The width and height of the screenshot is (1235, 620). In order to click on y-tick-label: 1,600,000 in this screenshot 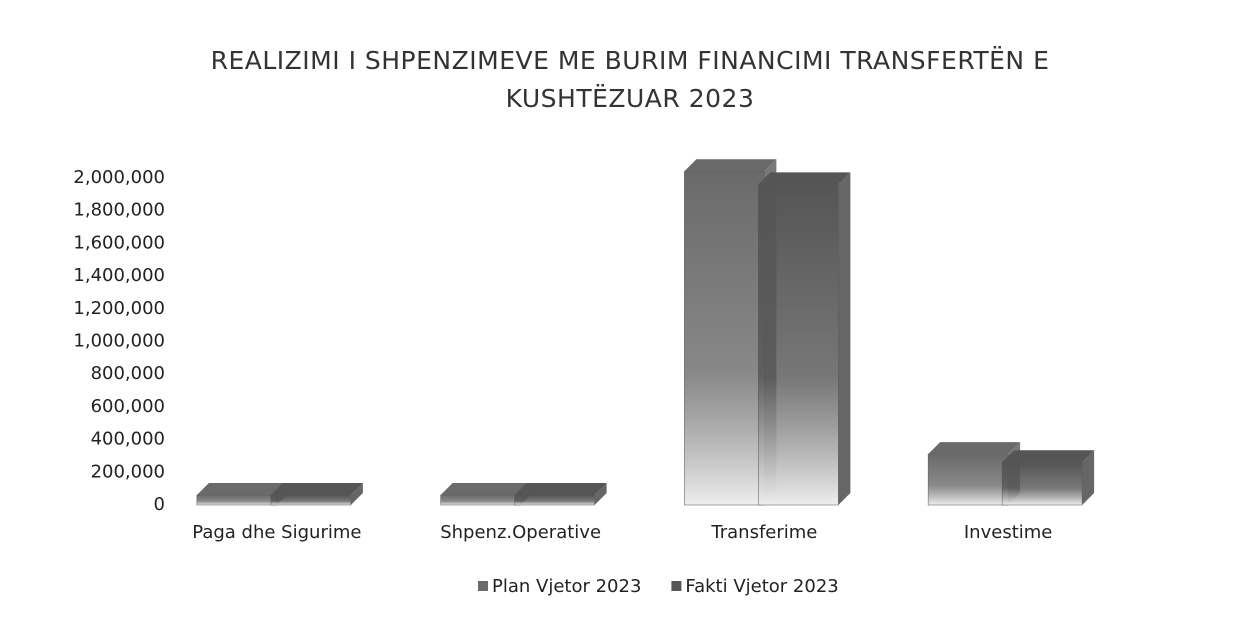, I will do `click(119, 242)`.